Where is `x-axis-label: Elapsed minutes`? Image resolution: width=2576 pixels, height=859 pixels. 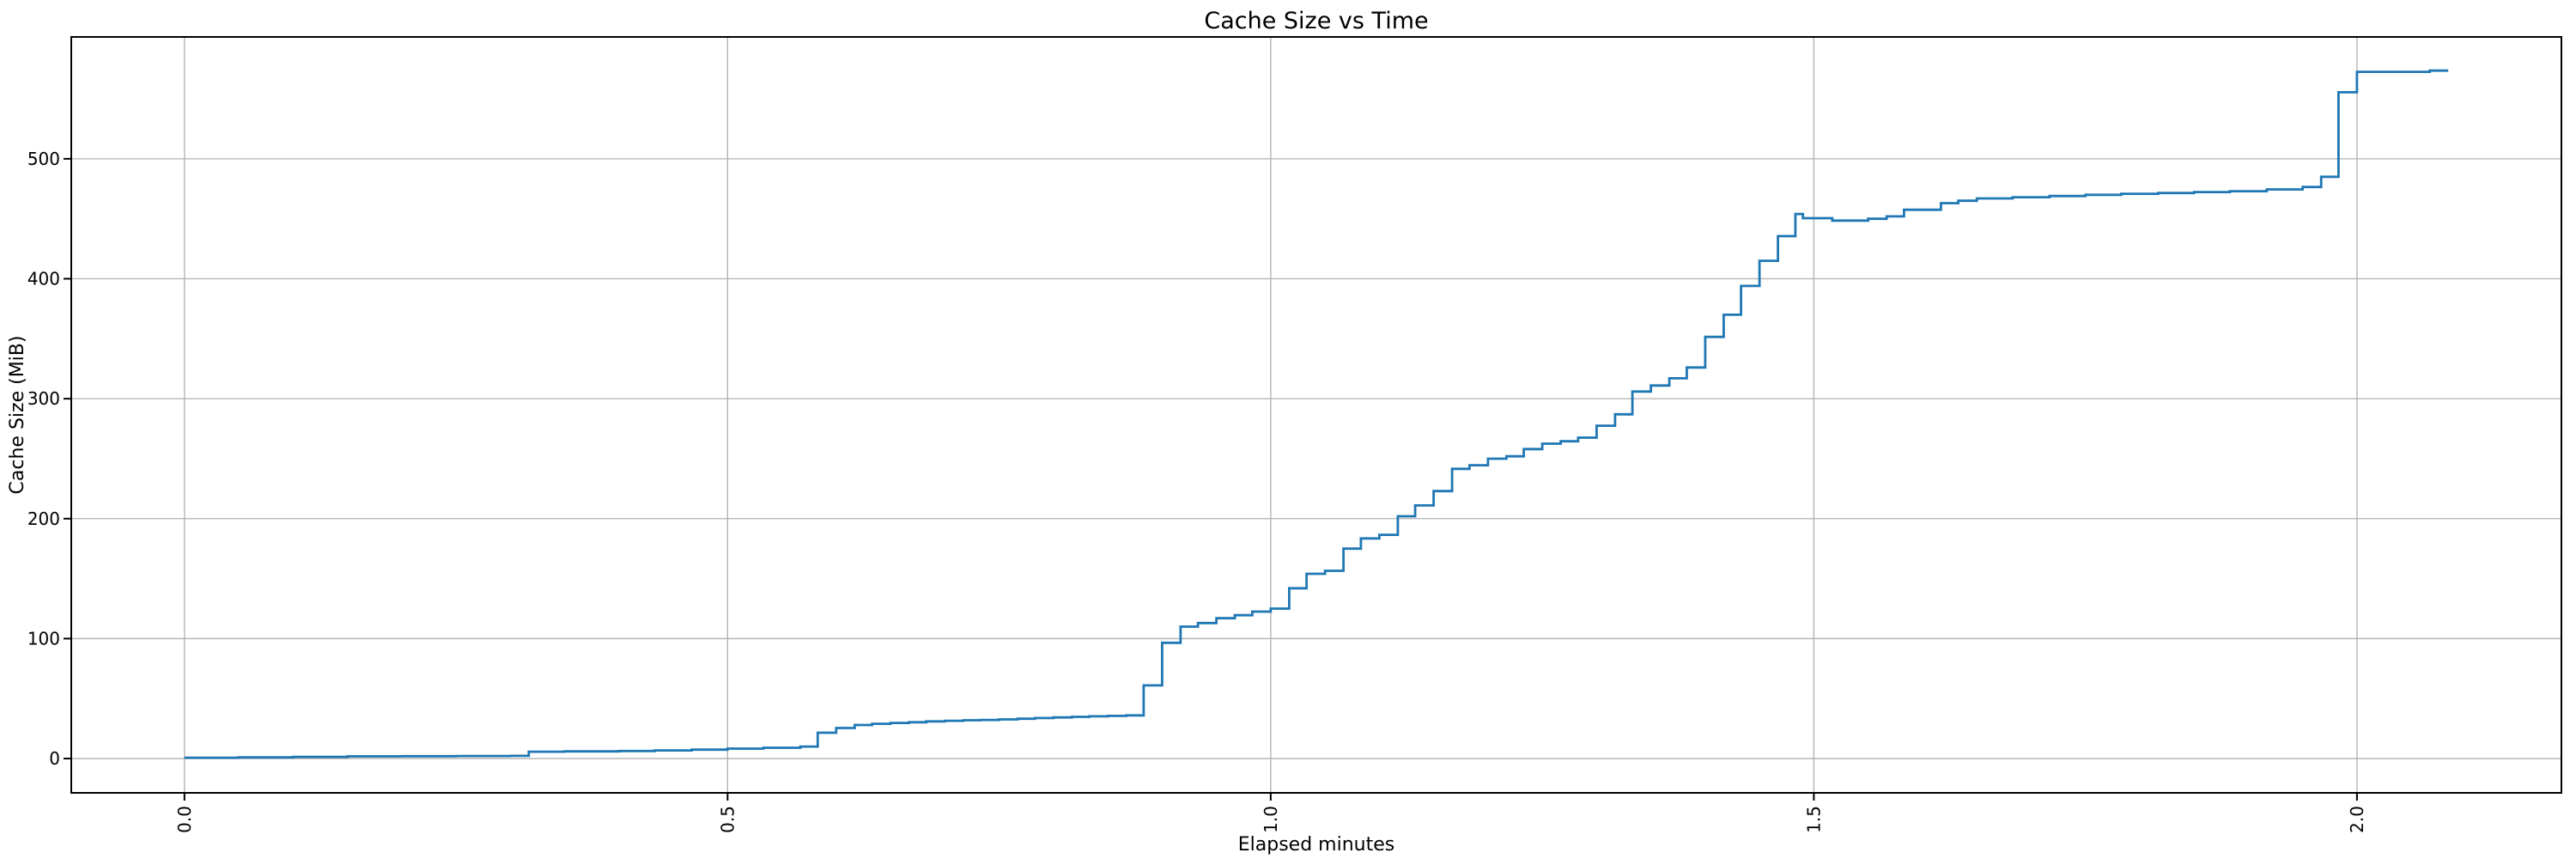
x-axis-label: Elapsed minutes is located at coordinates (1316, 845).